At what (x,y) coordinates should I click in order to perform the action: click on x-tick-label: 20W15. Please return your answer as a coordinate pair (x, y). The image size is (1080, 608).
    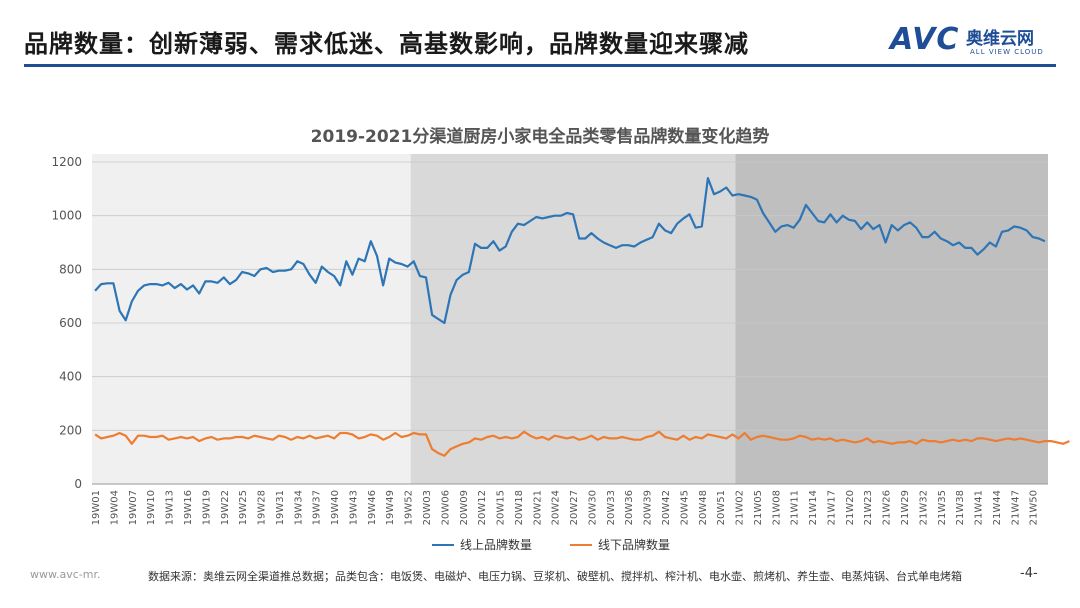
    Looking at the image, I should click on (501, 507).